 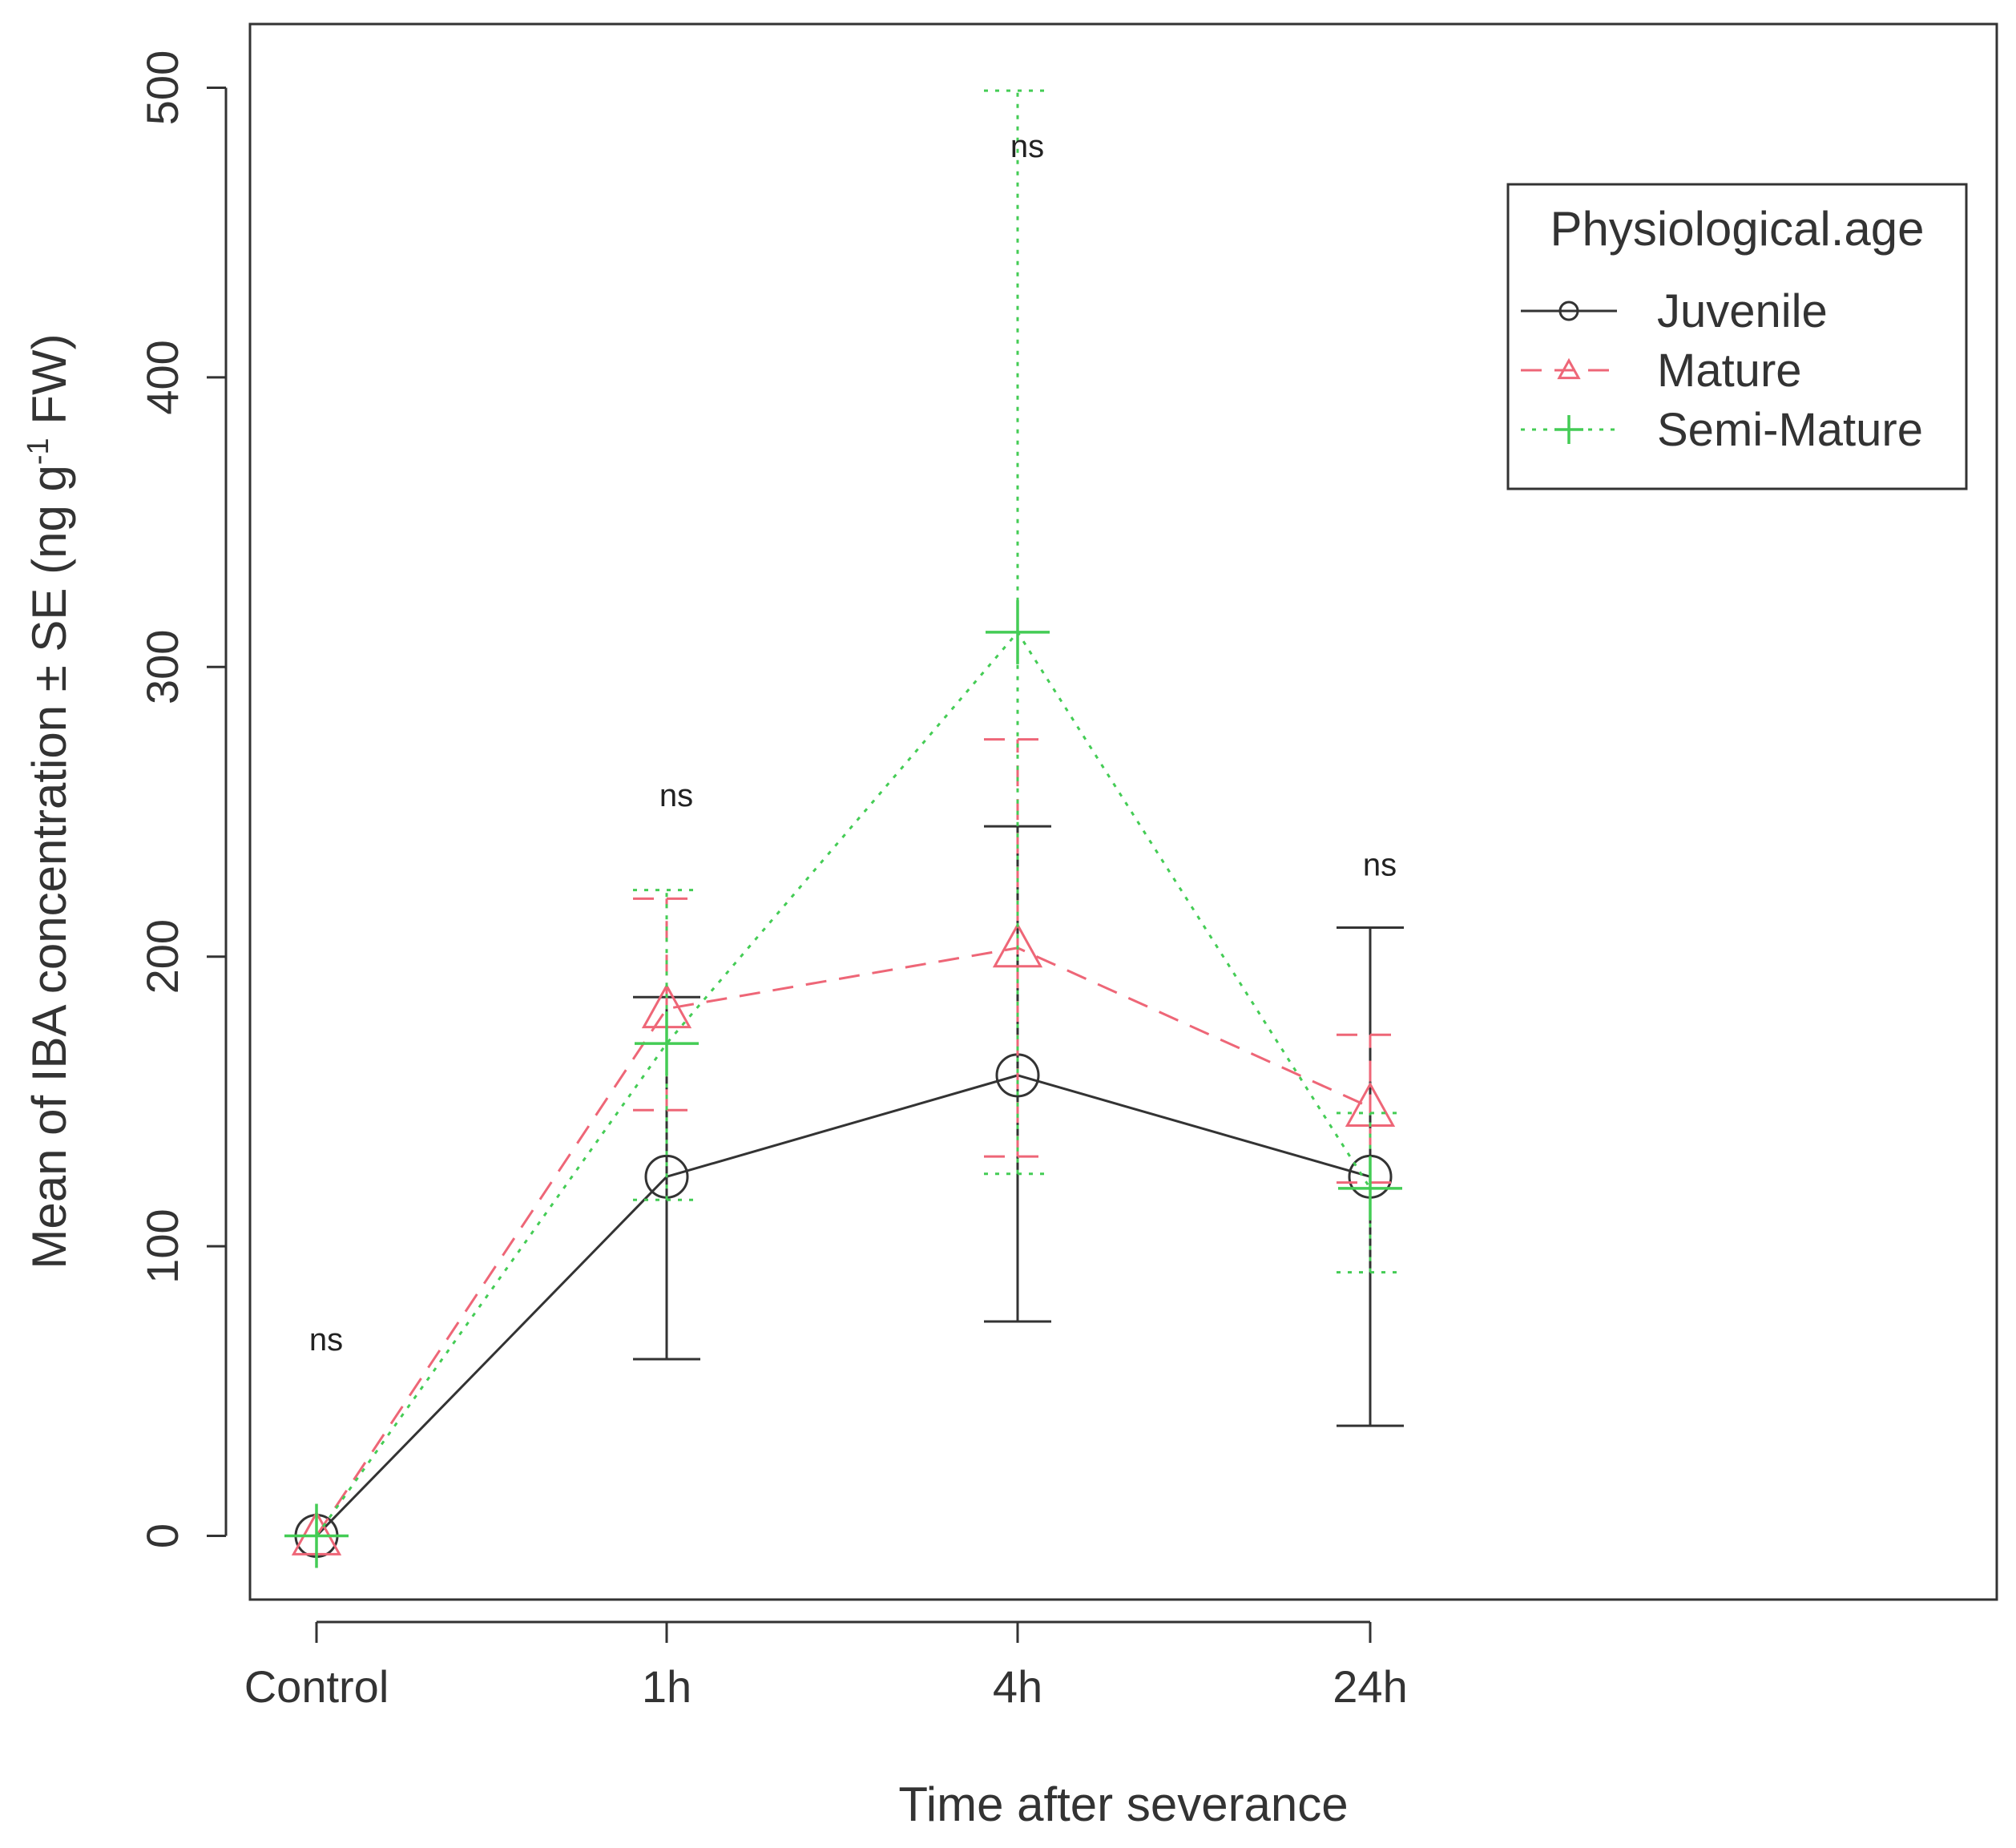 What do you see at coordinates (1738, 229) in the screenshot?
I see `legend-title: Physiological.age` at bounding box center [1738, 229].